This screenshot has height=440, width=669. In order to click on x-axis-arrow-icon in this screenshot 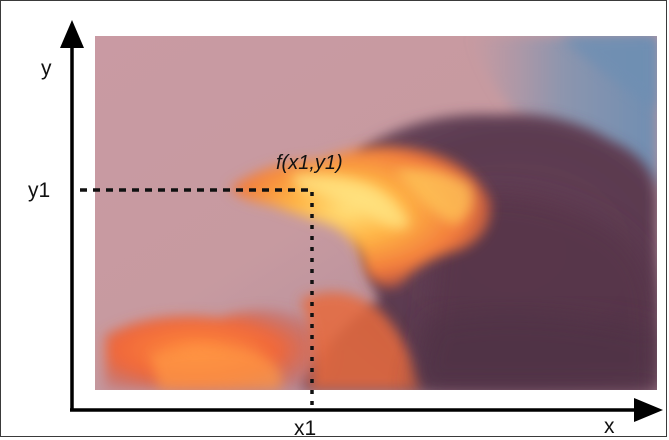, I will do `click(648, 410)`.